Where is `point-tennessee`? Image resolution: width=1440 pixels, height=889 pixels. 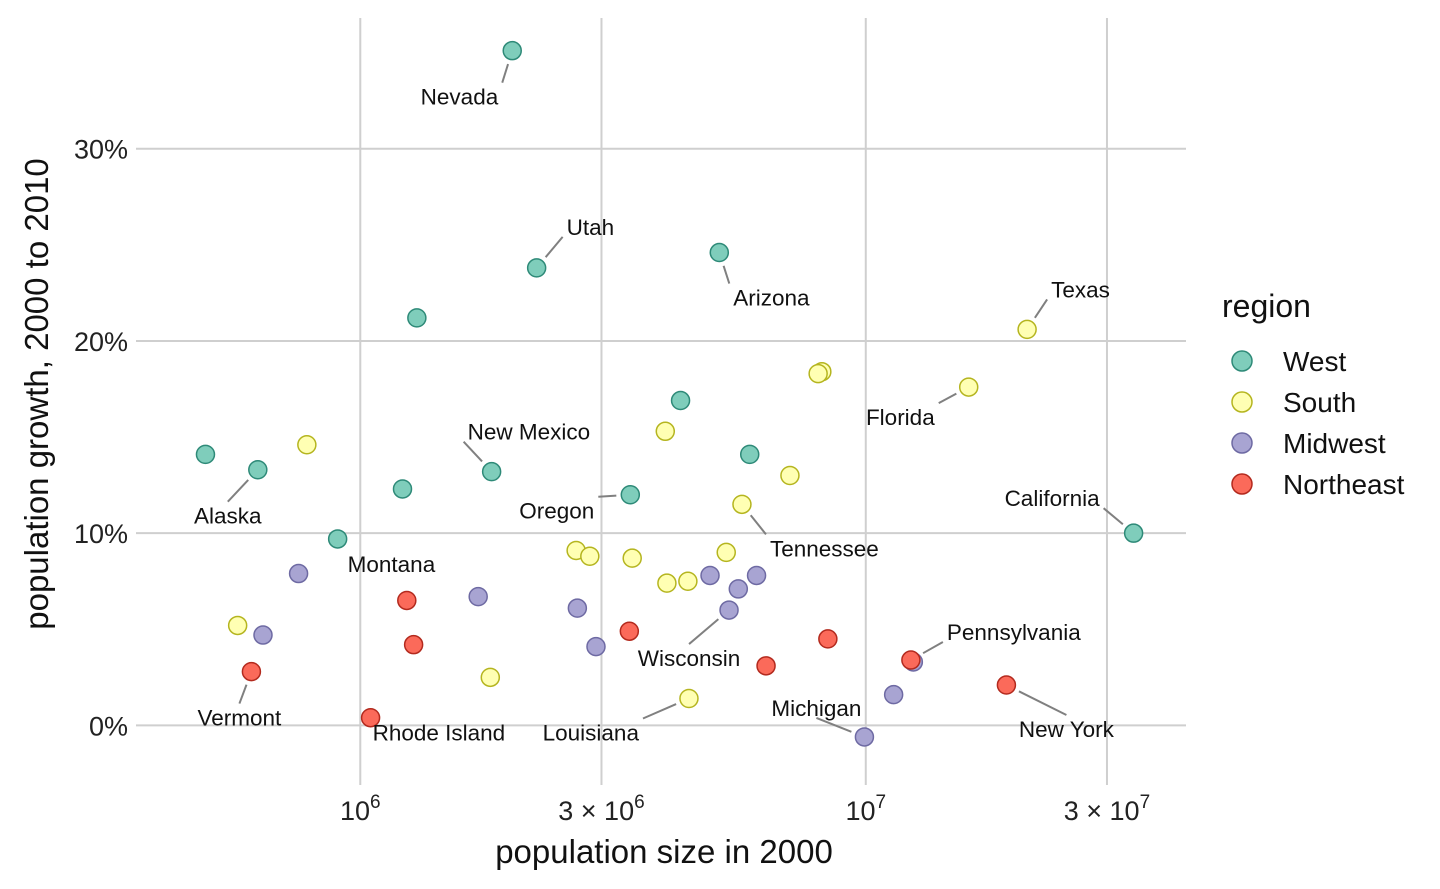
point-tennessee is located at coordinates (742, 504).